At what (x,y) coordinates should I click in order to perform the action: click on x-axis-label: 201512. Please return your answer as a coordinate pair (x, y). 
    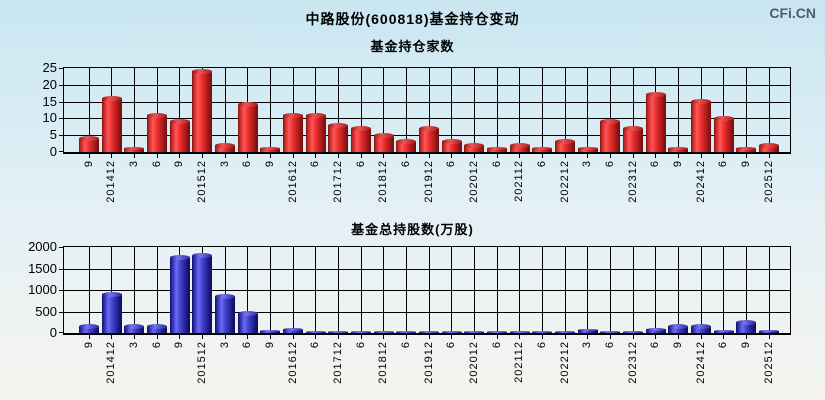
    Looking at the image, I should click on (201, 362).